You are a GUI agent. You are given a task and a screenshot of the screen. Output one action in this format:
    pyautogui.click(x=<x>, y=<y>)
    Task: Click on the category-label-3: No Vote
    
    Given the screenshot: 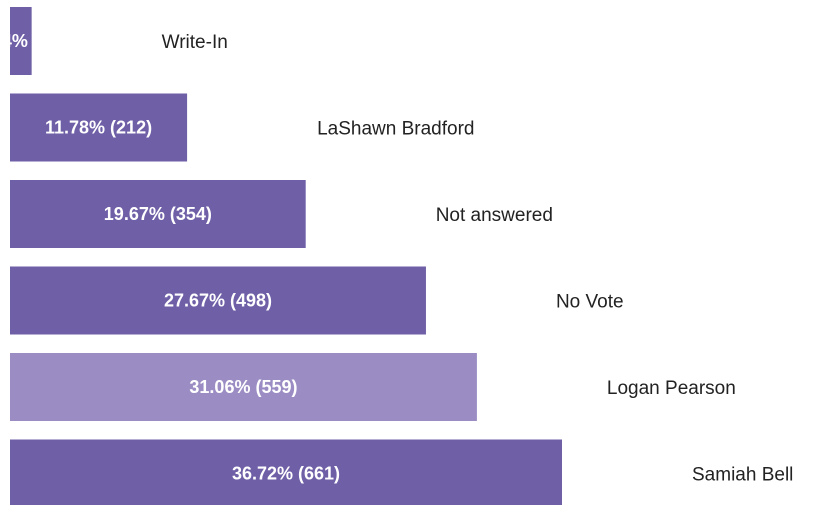 What is the action you would take?
    pyautogui.click(x=590, y=302)
    